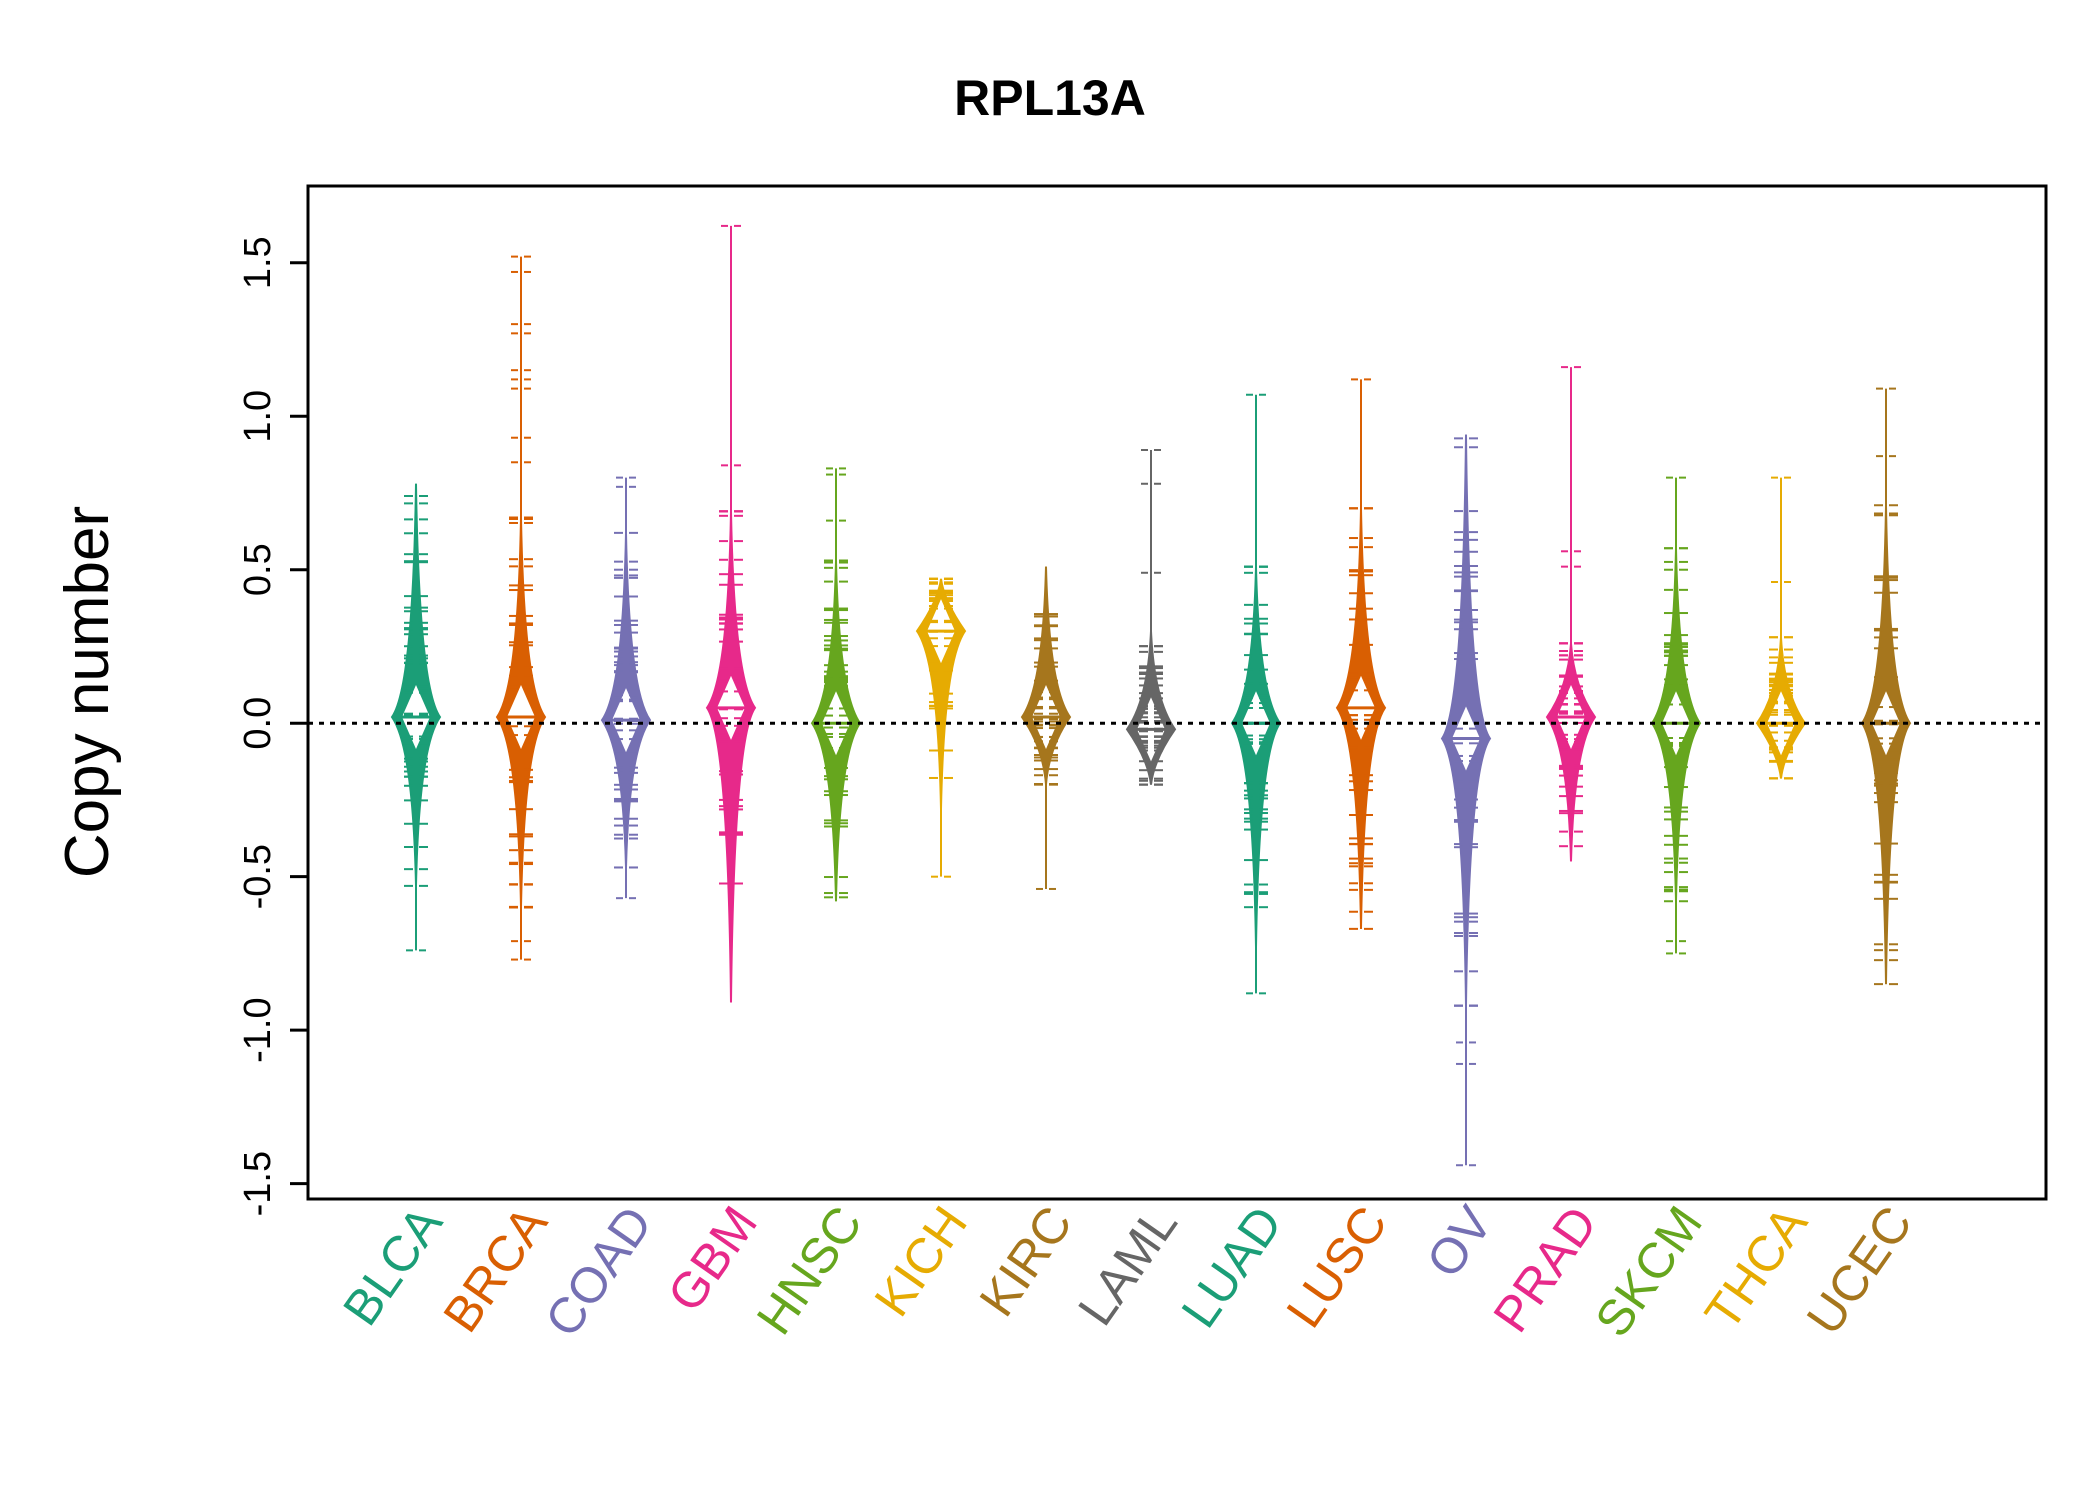 The height and width of the screenshot is (1500, 2100). Describe the element at coordinates (1050, 98) in the screenshot. I see `chart-title: RPL13A` at that location.